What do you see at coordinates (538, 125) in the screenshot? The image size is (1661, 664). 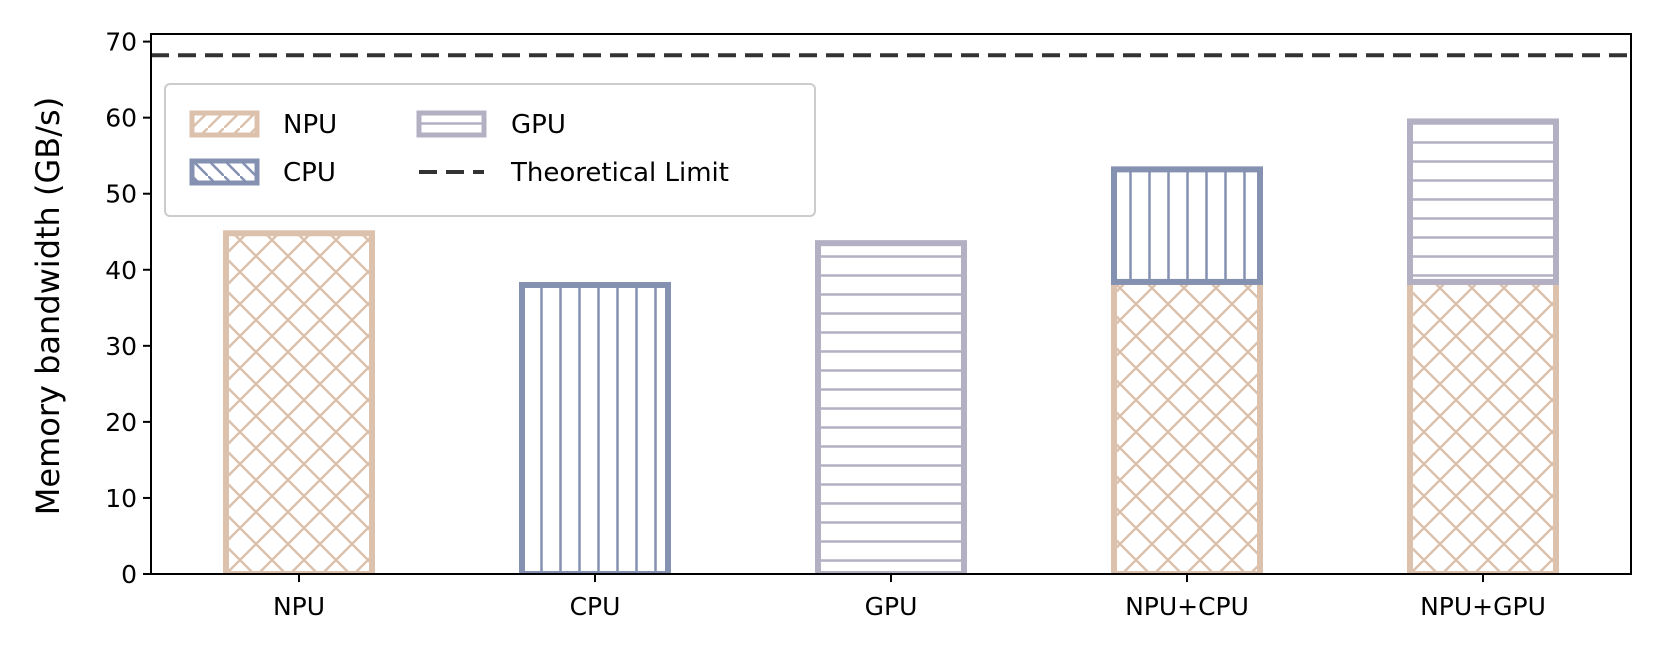 I see `legend-label-gpu: GPU` at bounding box center [538, 125].